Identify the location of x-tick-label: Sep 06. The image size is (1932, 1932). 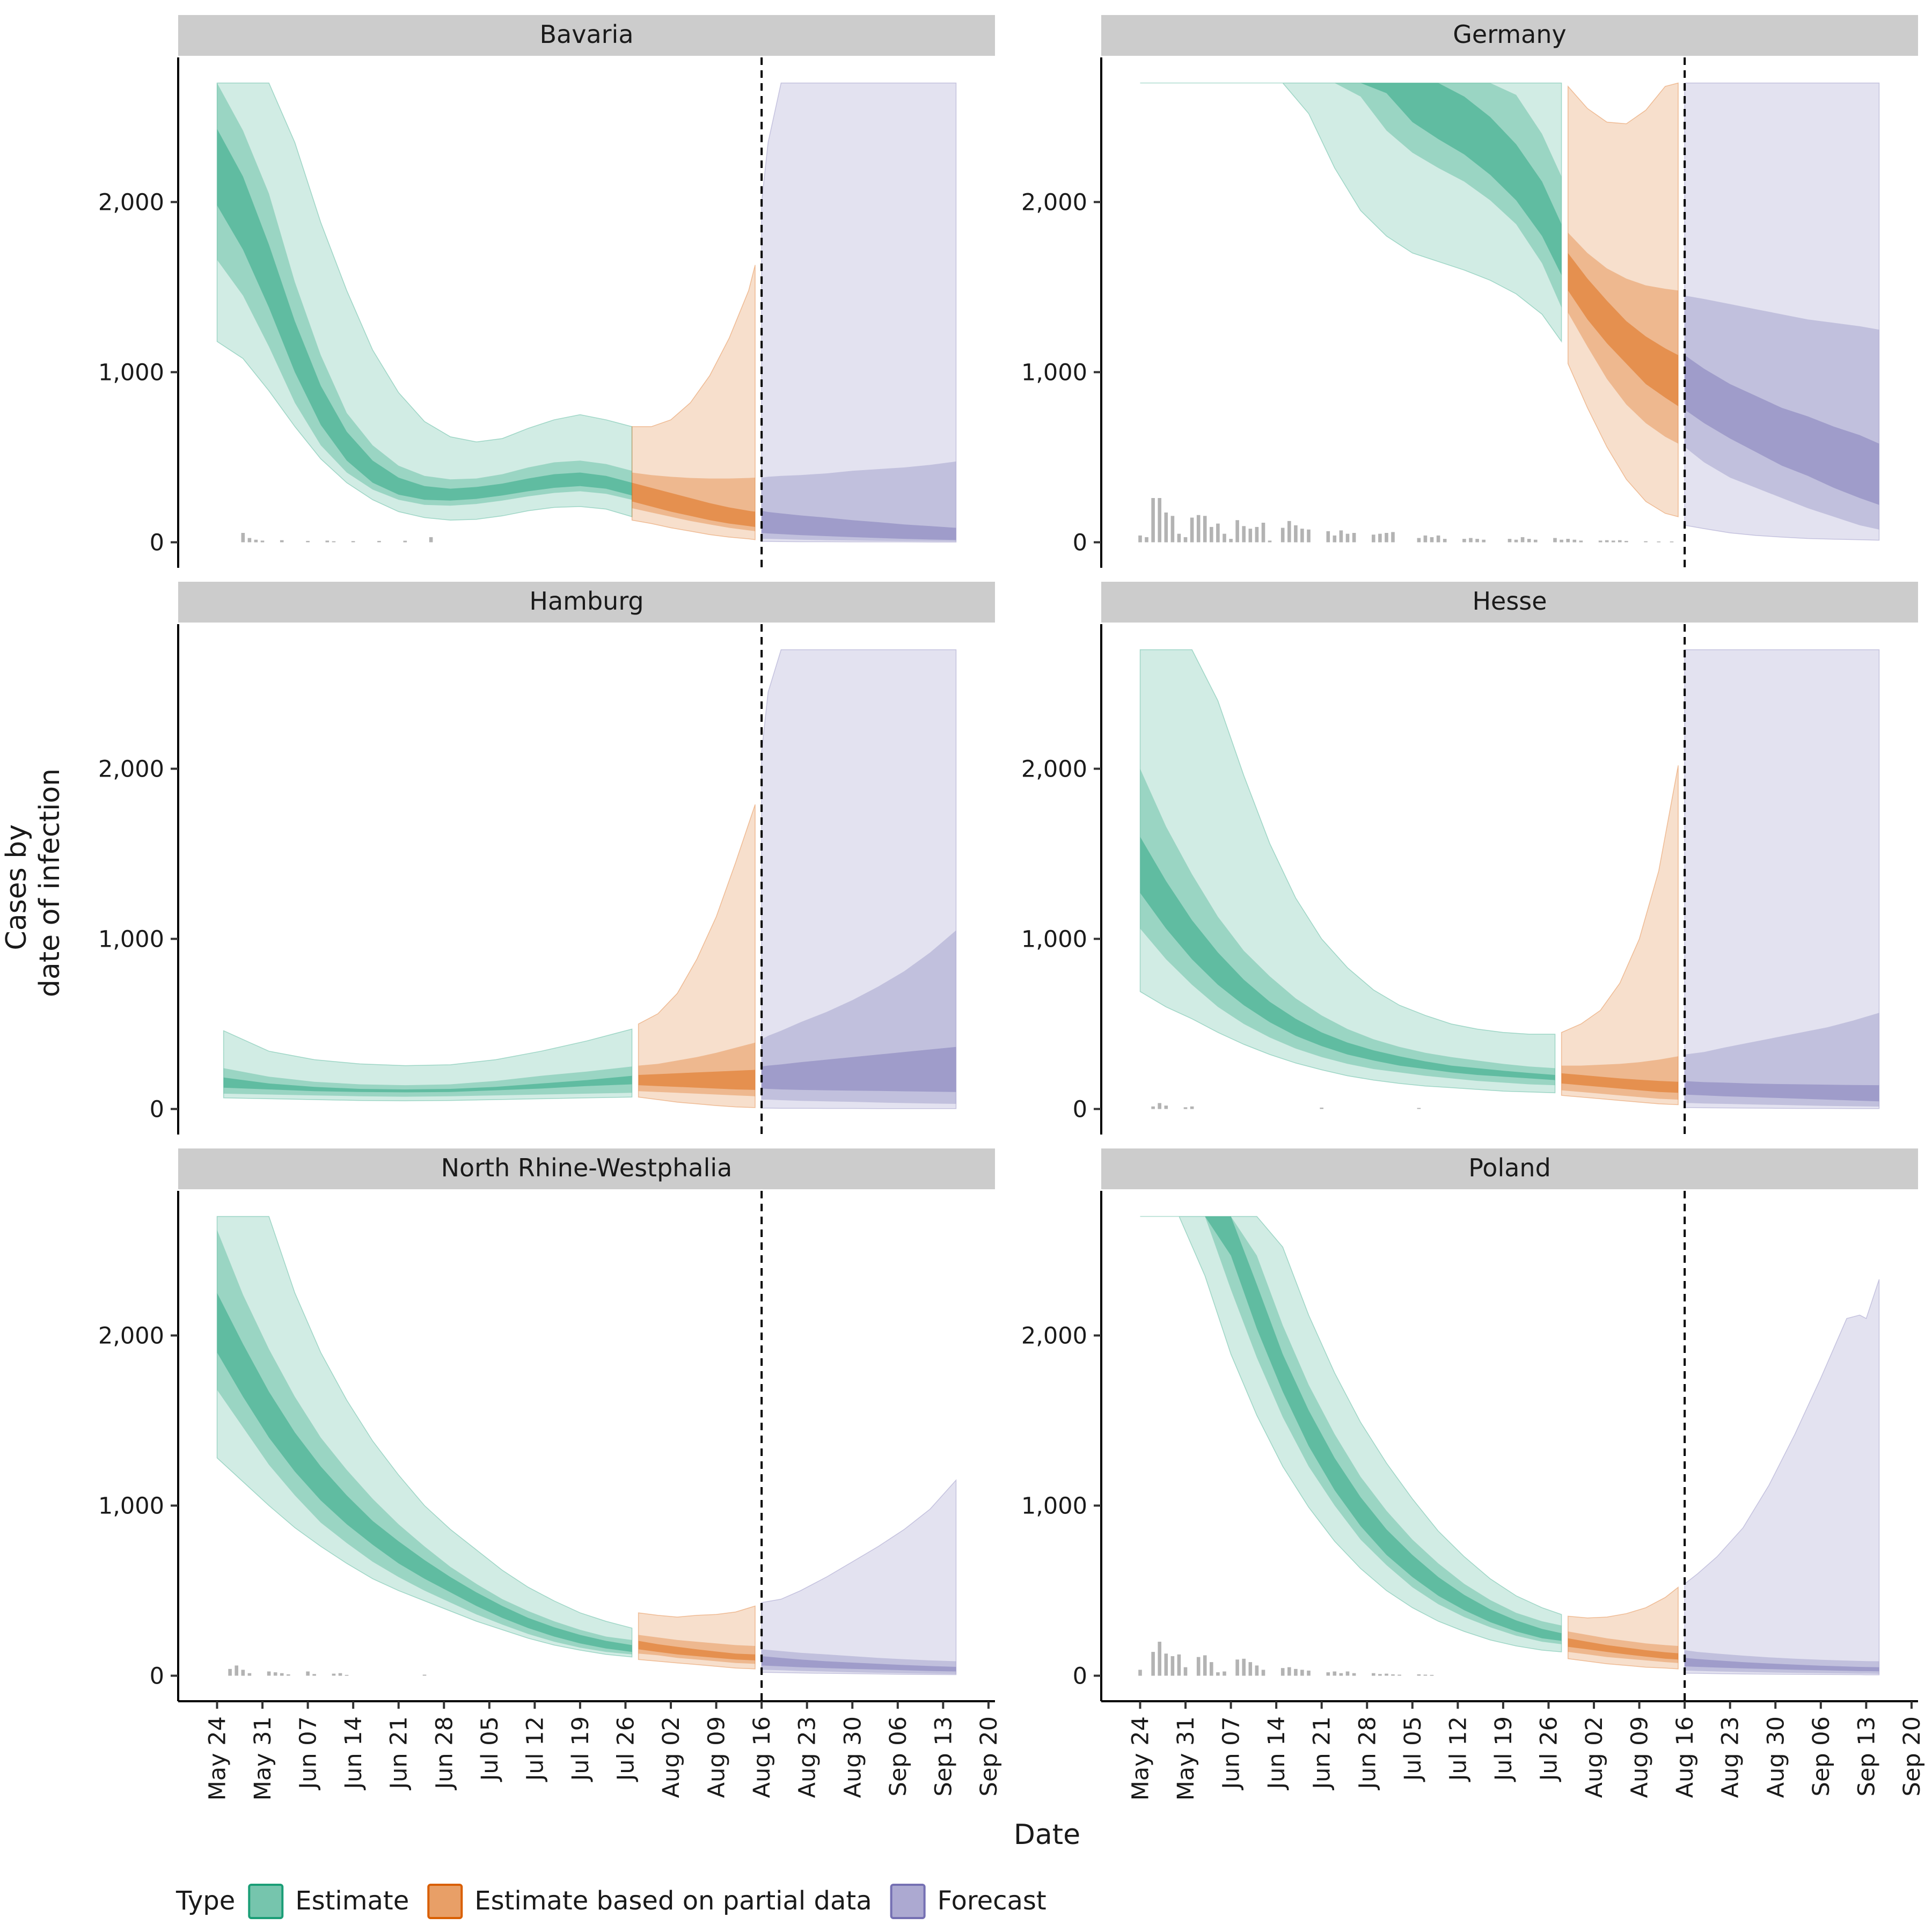
(1821, 1756).